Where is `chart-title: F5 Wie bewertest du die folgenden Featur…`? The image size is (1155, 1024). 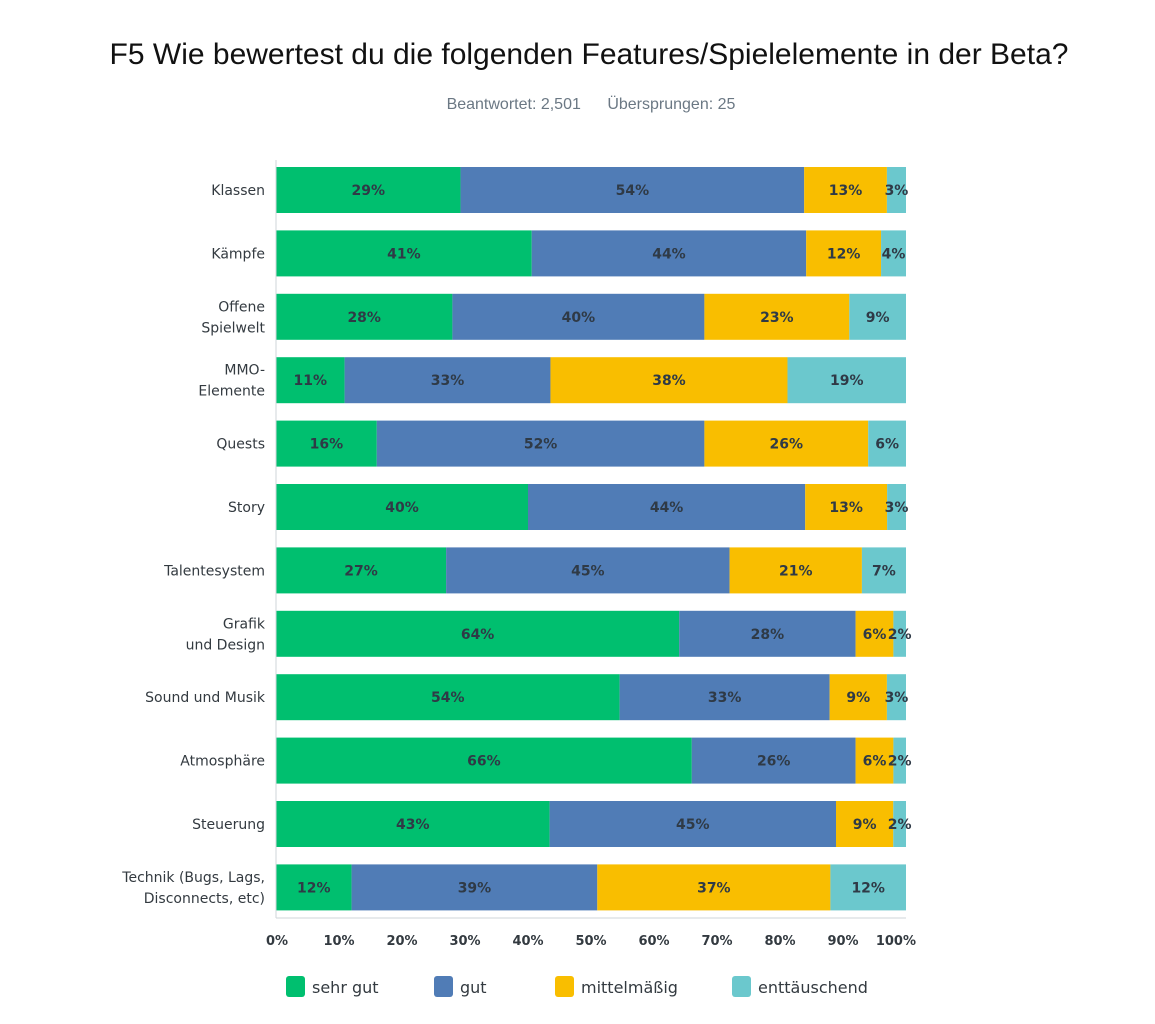 chart-title: F5 Wie bewertest du die folgenden Featur… is located at coordinates (589, 54).